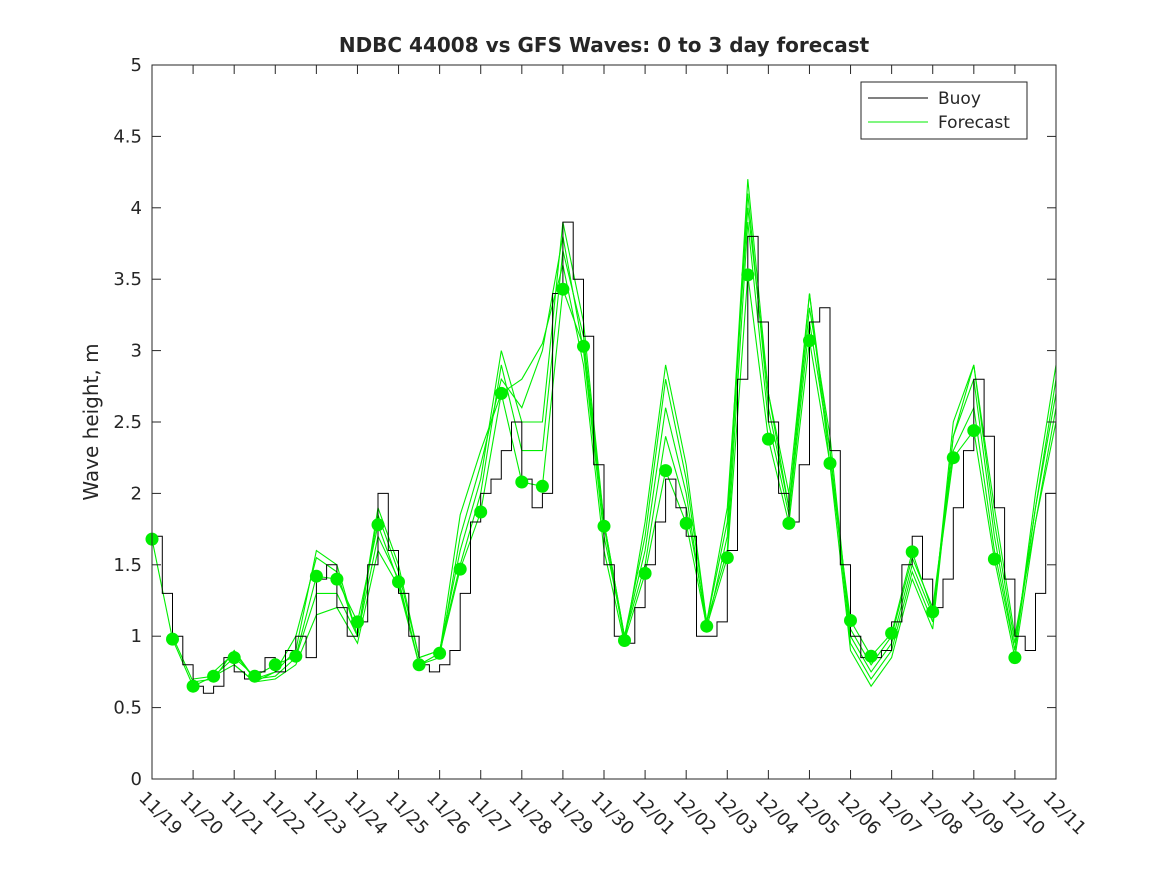 The height and width of the screenshot is (879, 1167). Describe the element at coordinates (959, 99) in the screenshot. I see `legend-buoy-label: Buoy` at that location.